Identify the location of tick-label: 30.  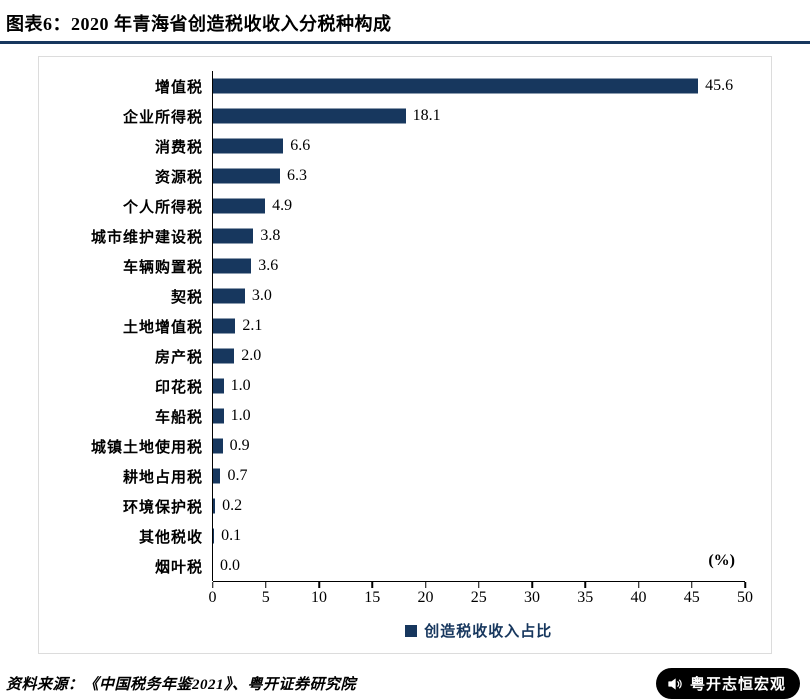
(532, 597).